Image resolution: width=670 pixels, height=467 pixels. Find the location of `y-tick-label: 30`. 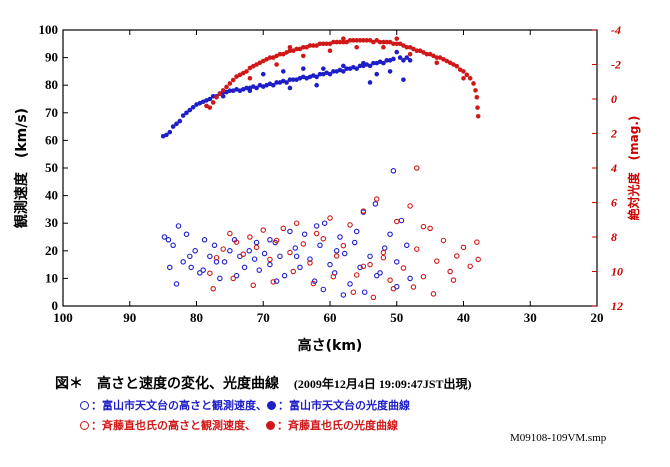

y-tick-label: 30 is located at coordinates (51, 222).